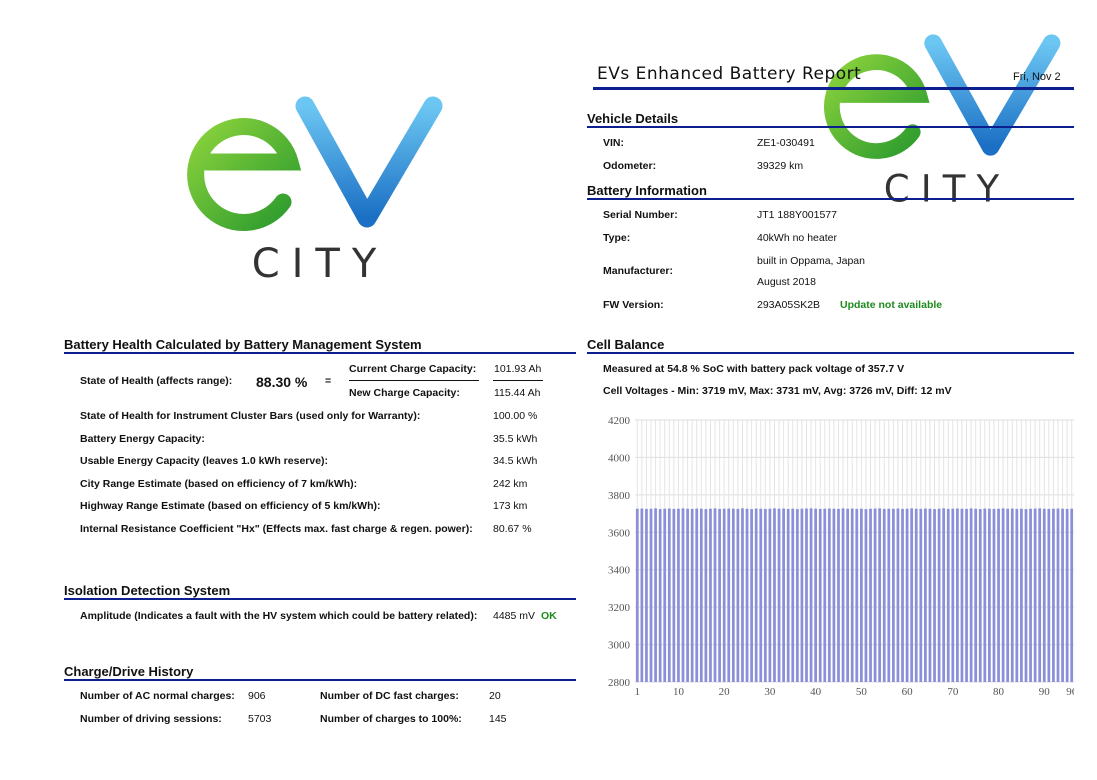 The image size is (1097, 780). I want to click on report-title: EVs Enhanced Battery Report, so click(729, 74).